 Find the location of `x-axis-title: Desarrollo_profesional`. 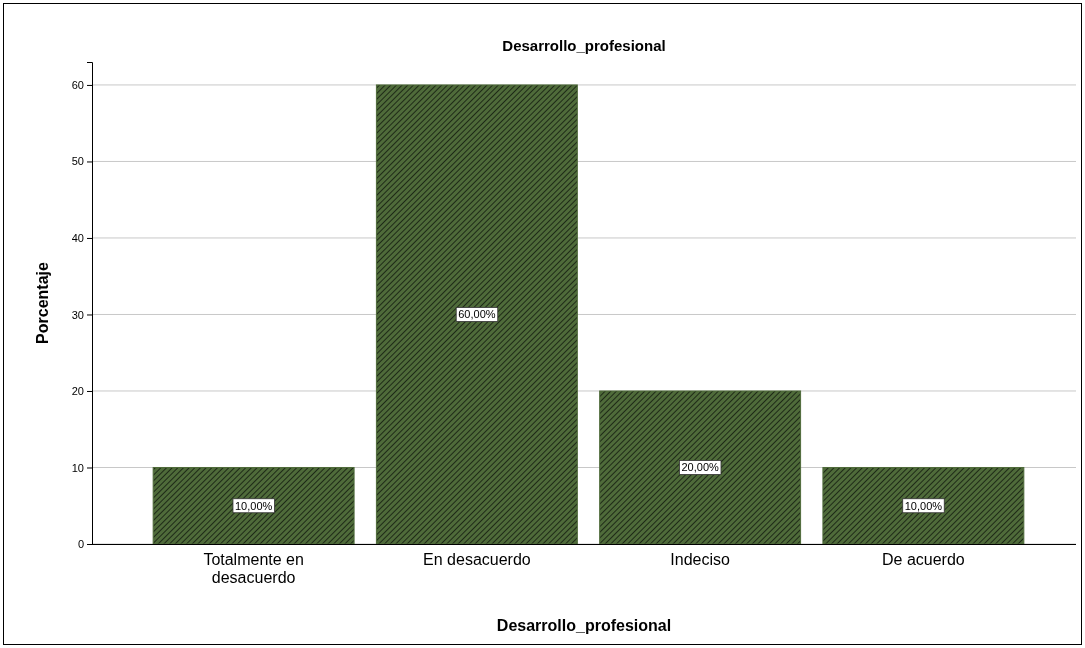

x-axis-title: Desarrollo_profesional is located at coordinates (584, 625).